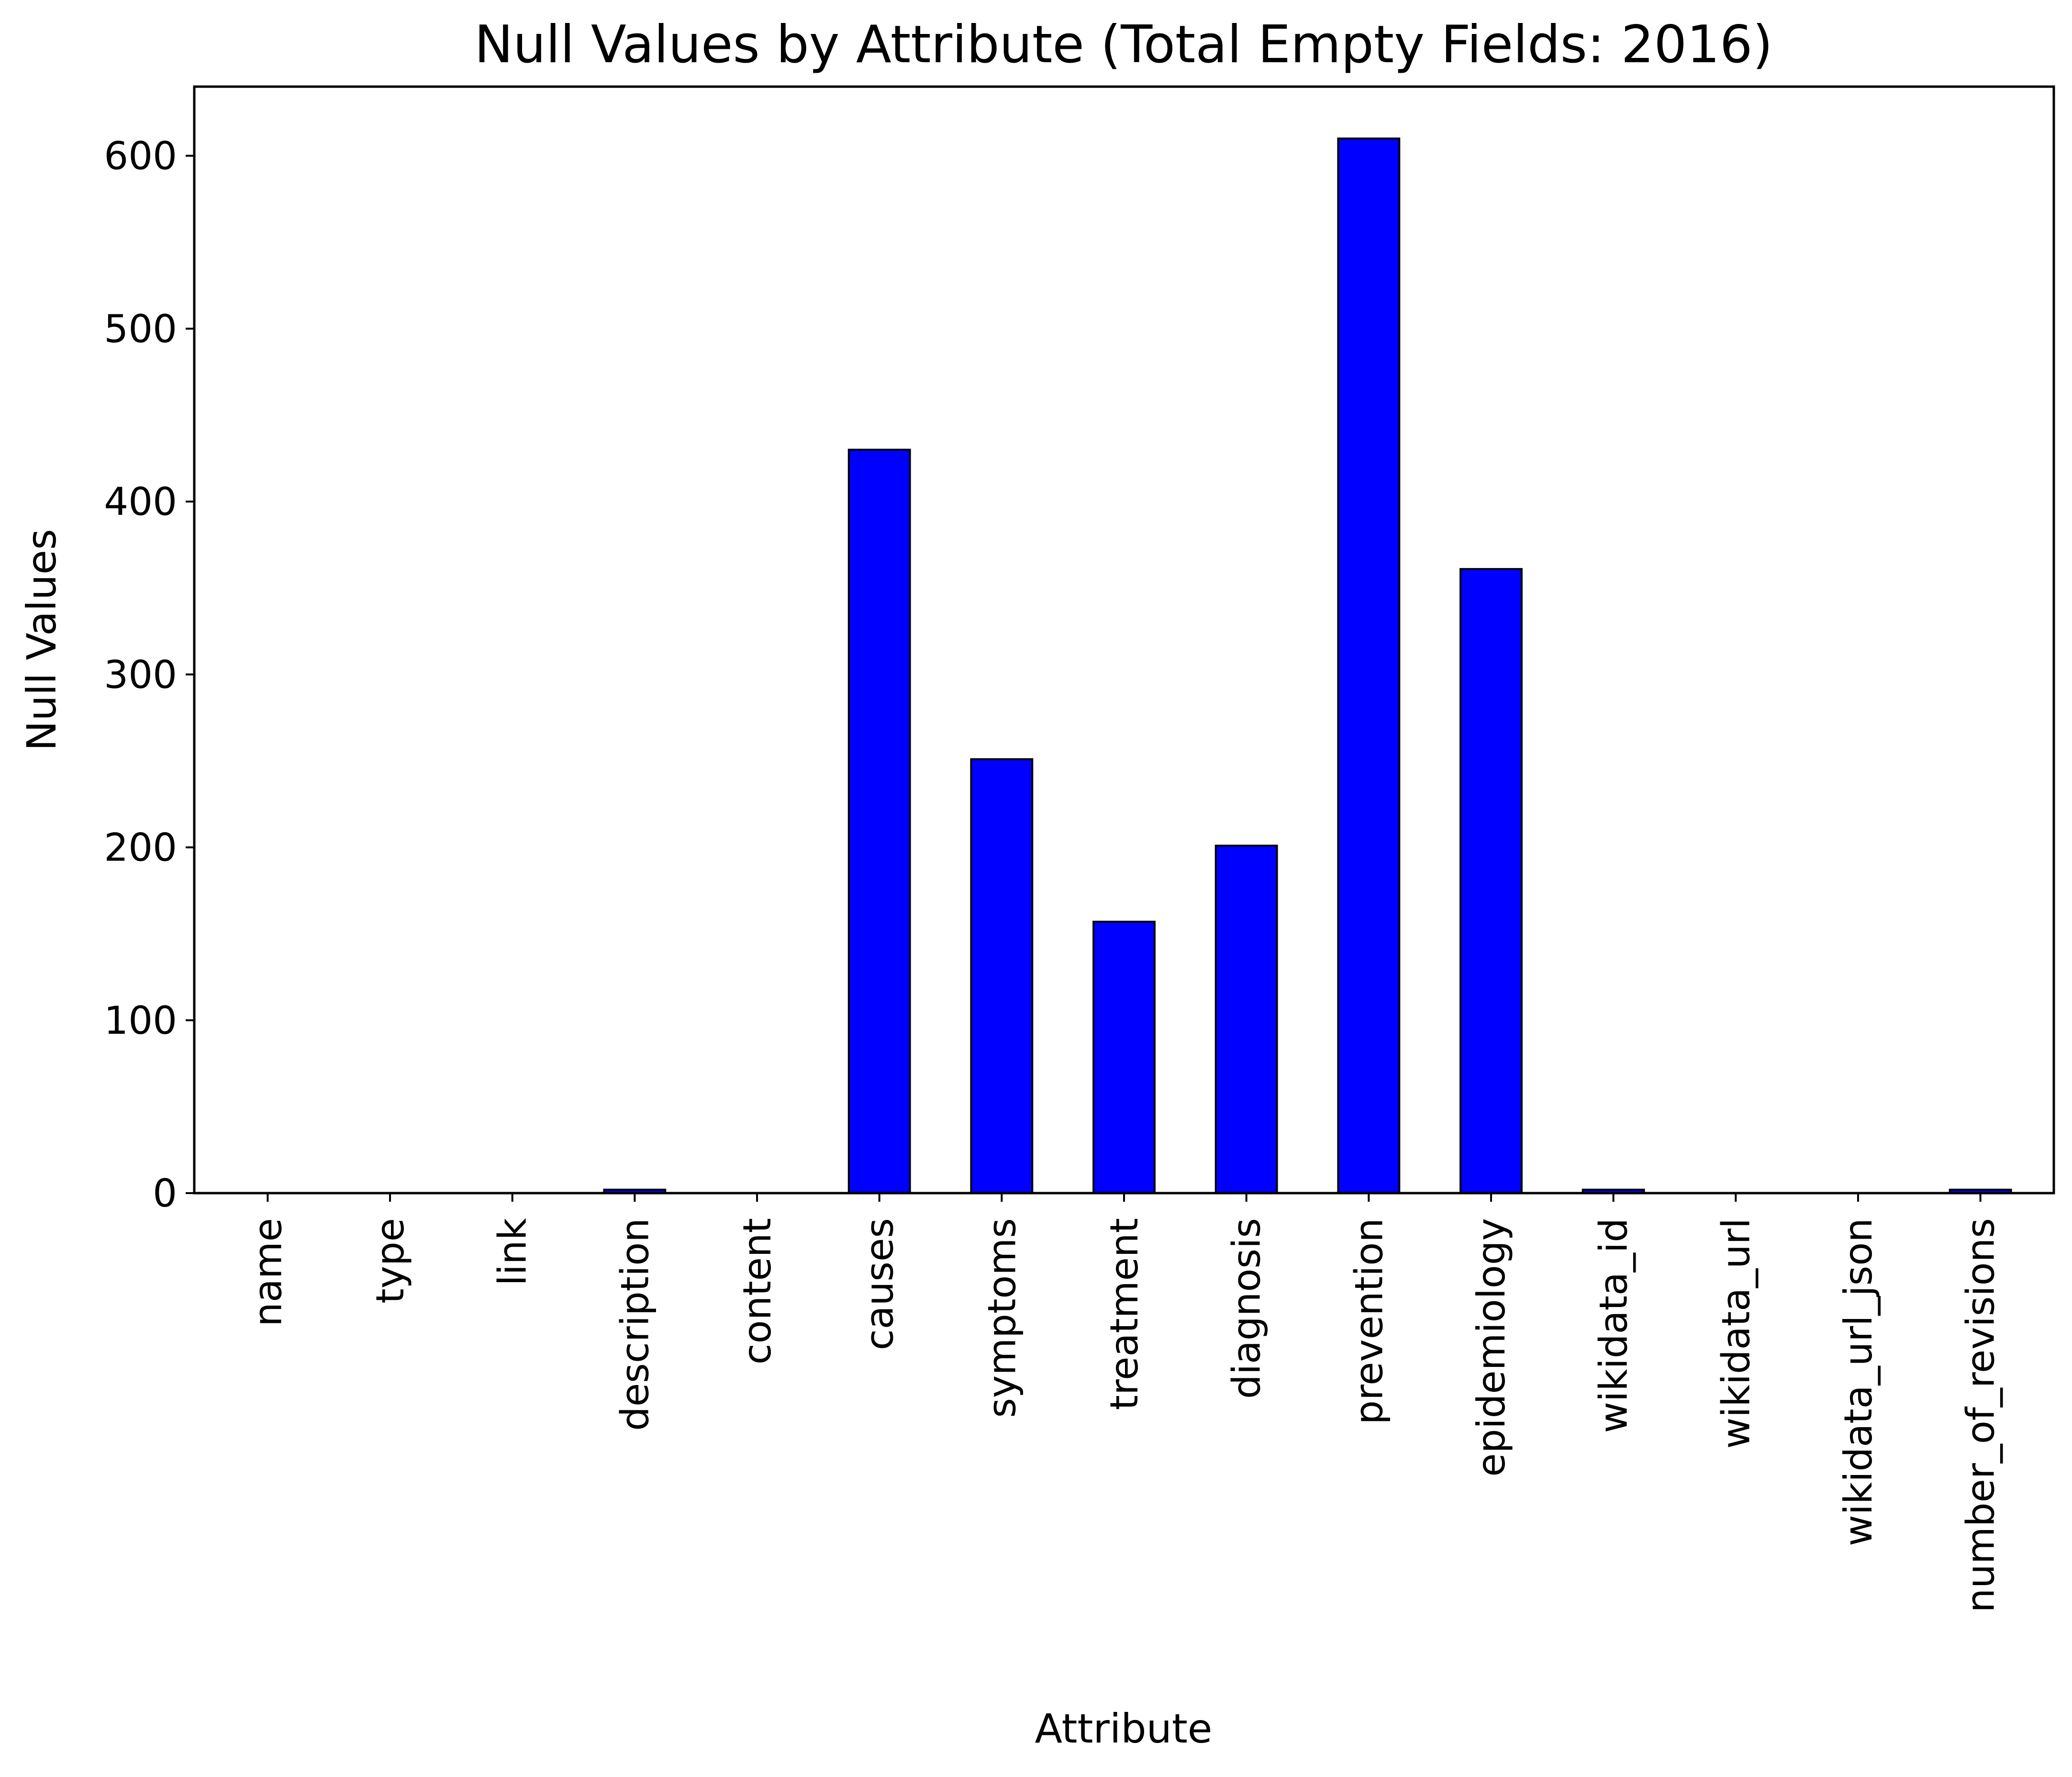  I want to click on x-tick-label: wikidata_url_json, so click(1859, 1382).